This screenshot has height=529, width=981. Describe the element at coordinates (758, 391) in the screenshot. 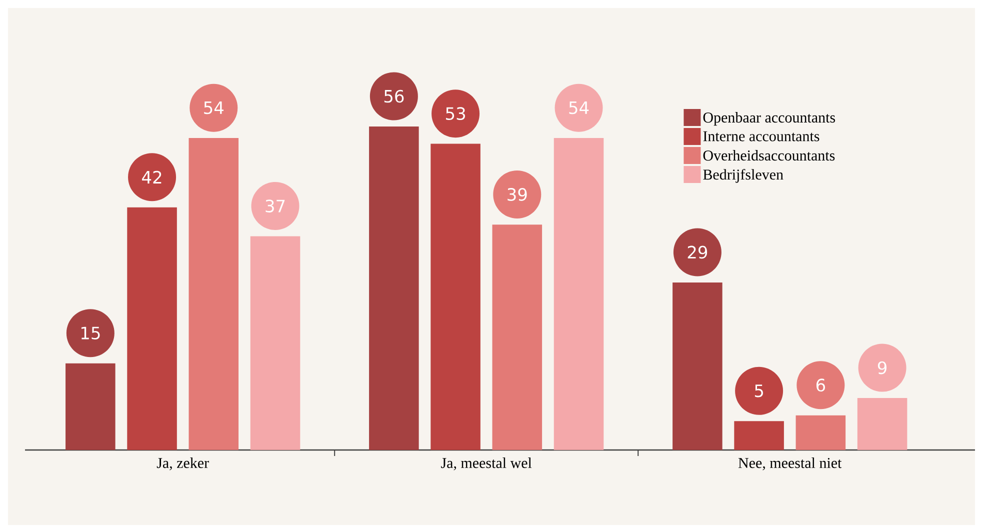

I see `data-label: 5` at that location.